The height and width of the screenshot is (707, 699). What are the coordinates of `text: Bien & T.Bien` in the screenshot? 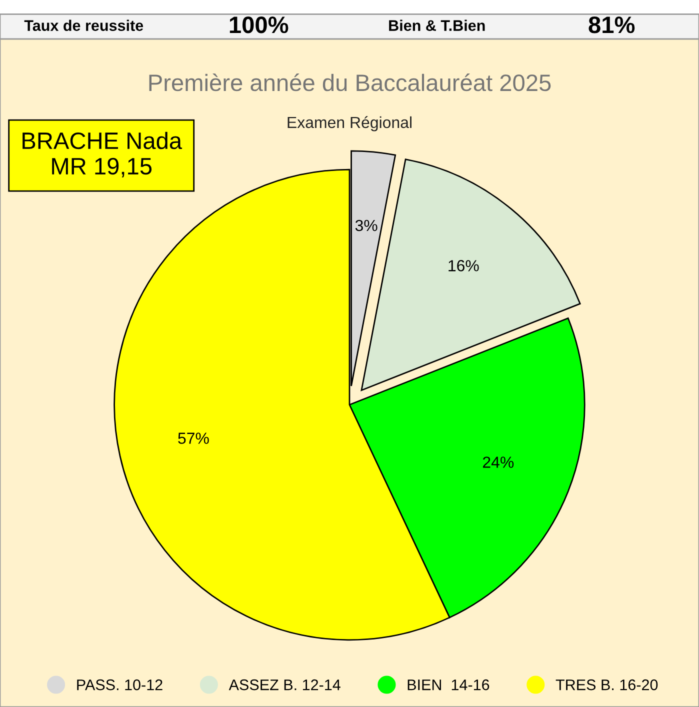 It's located at (437, 25).